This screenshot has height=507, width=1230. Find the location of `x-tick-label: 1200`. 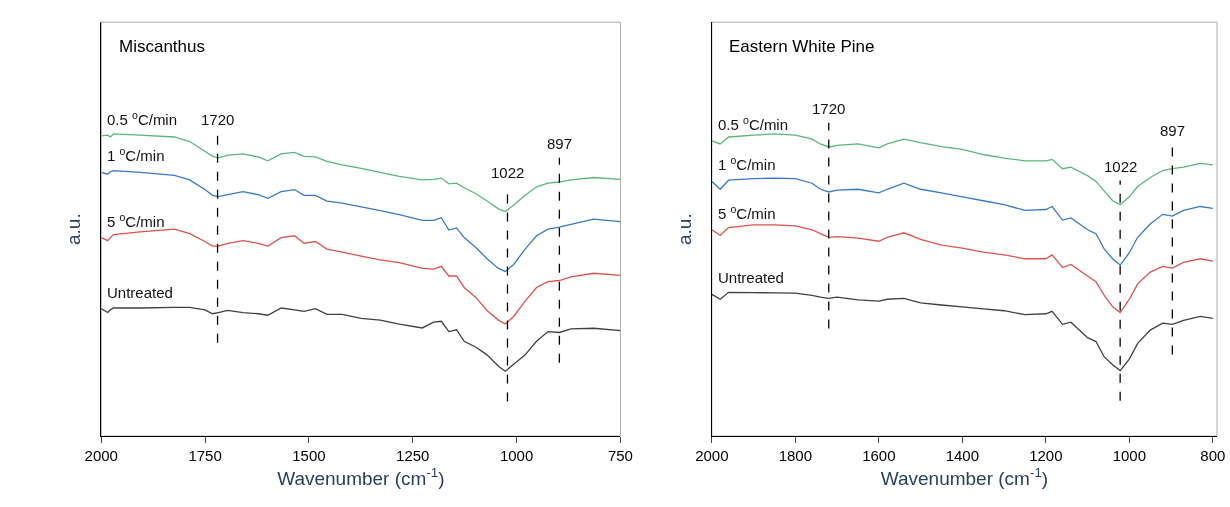

x-tick-label: 1200 is located at coordinates (1046, 456).